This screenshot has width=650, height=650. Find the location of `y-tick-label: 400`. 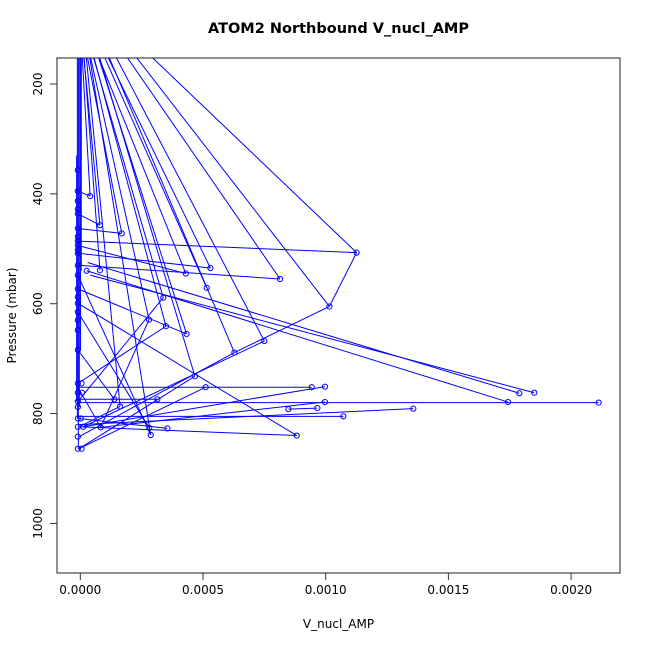

y-tick-label: 400 is located at coordinates (38, 193).